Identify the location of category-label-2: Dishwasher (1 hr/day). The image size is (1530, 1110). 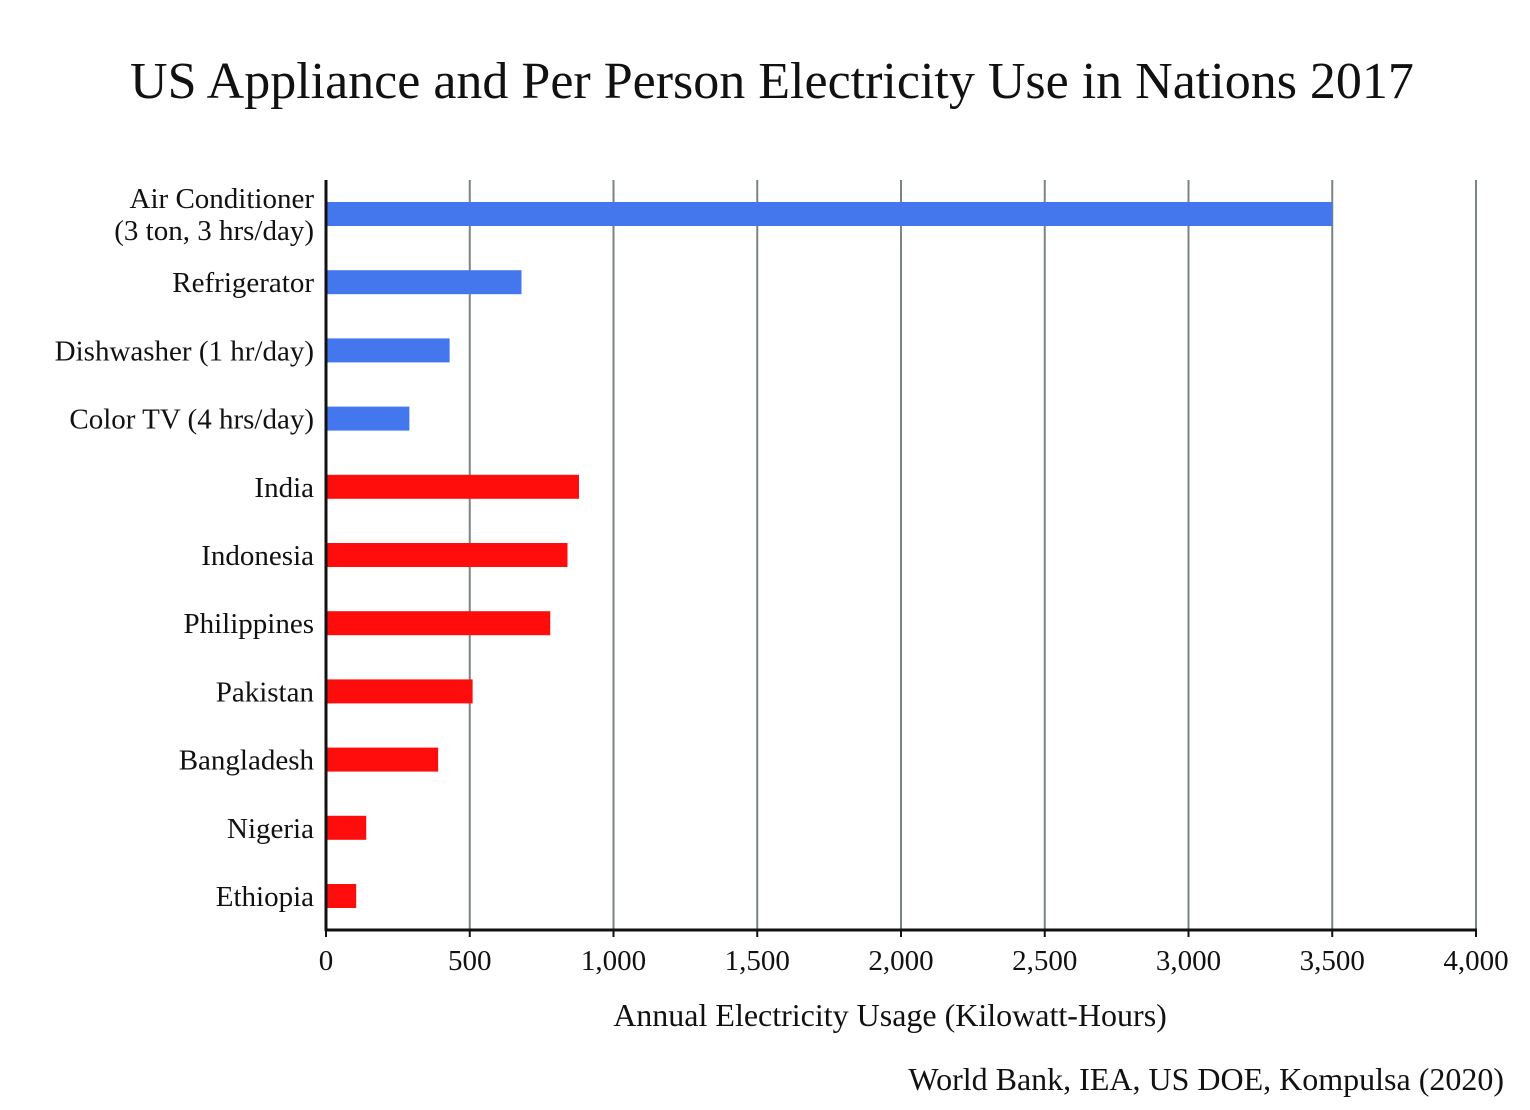
(184, 351).